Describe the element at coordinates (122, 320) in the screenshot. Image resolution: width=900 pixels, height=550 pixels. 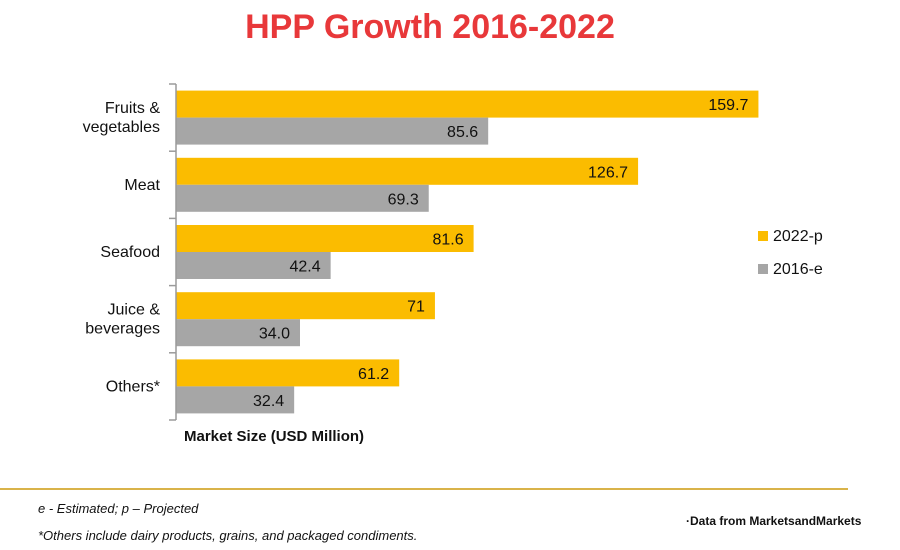
I see `category-label: Juice & beverages` at that location.